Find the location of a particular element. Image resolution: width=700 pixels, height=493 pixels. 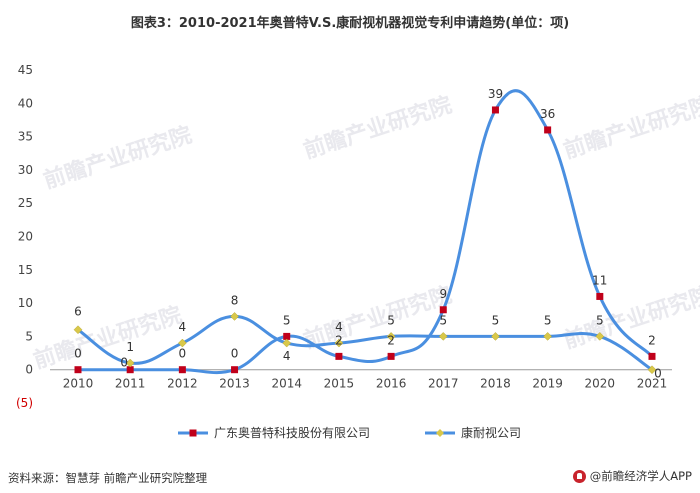

x-tick-label: 2016 is located at coordinates (391, 384).